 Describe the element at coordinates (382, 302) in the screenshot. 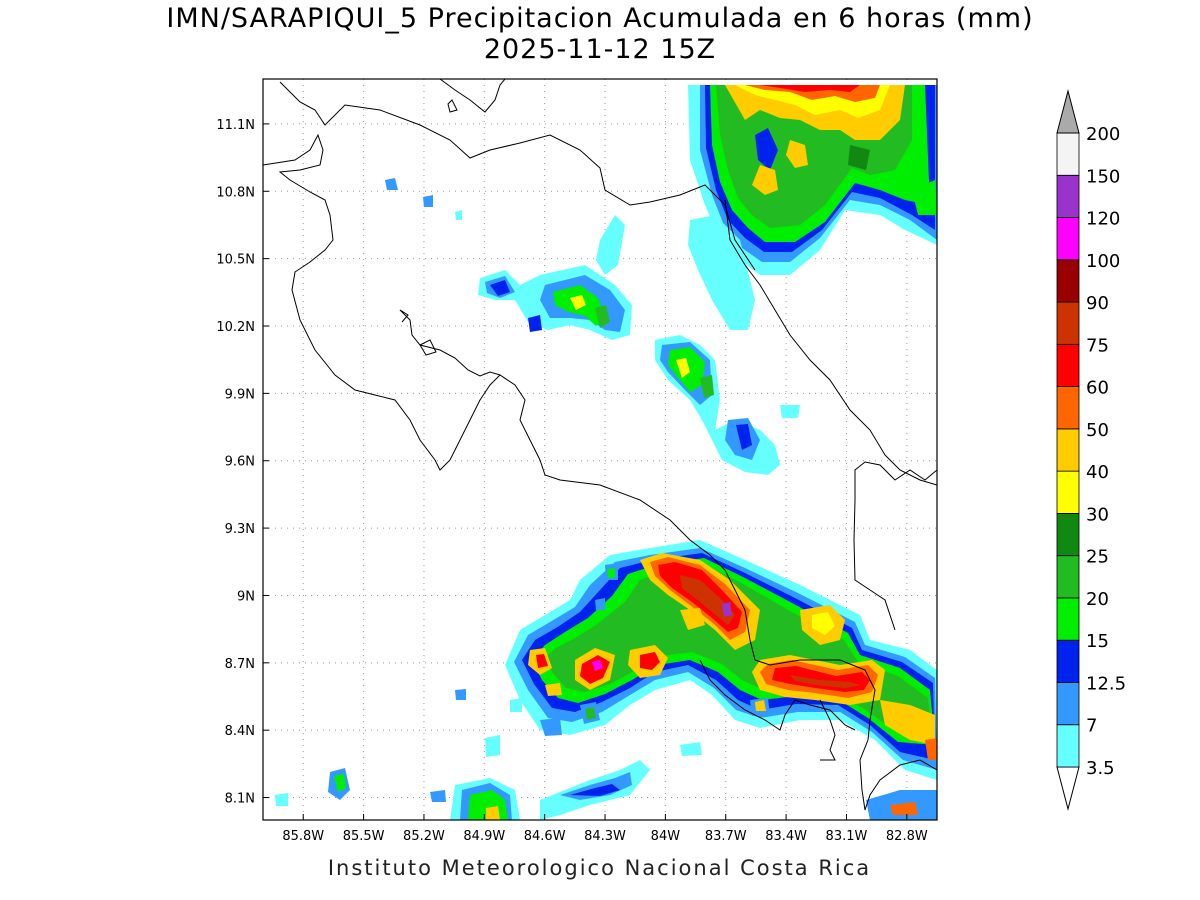

I see `northwest-coast` at that location.